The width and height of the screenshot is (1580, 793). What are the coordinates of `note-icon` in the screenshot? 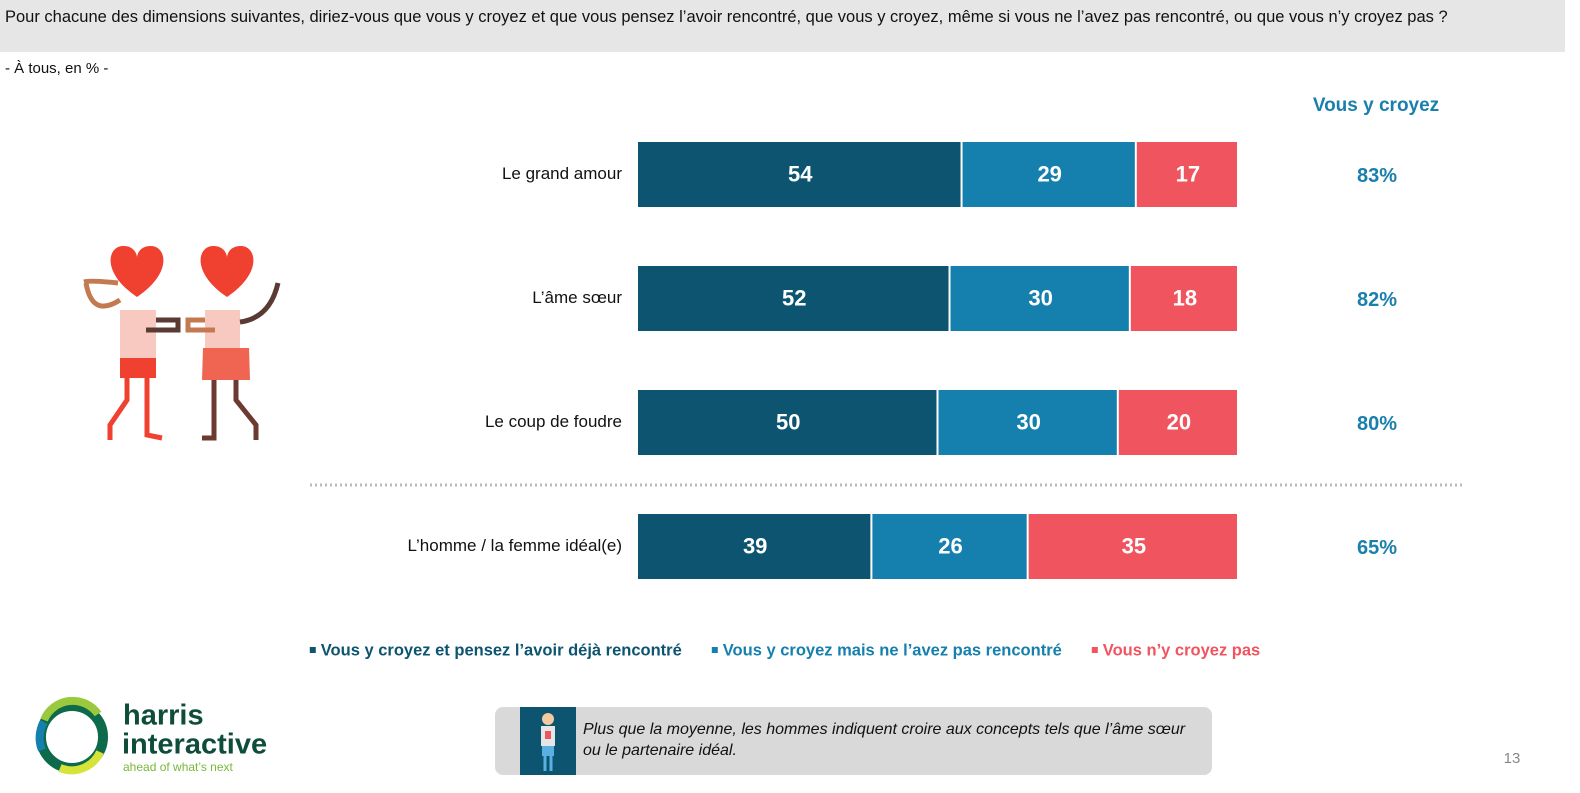 It's located at (548, 741).